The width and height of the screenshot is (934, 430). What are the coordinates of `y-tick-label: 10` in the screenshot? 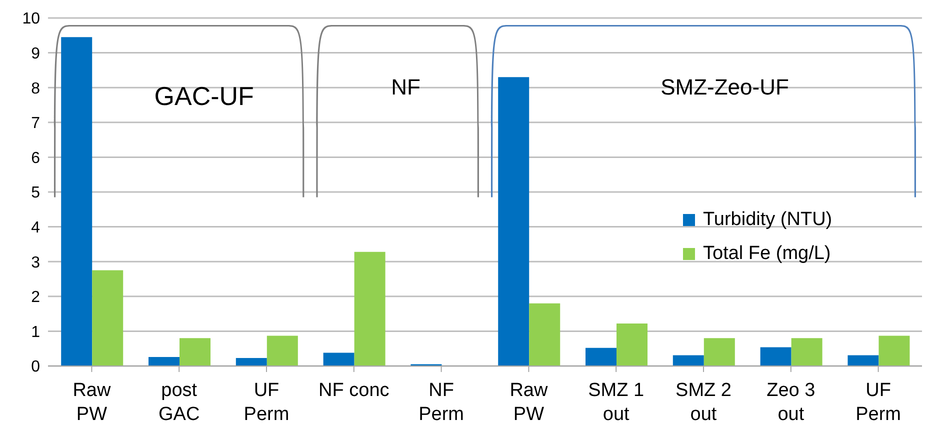 It's located at (31, 19).